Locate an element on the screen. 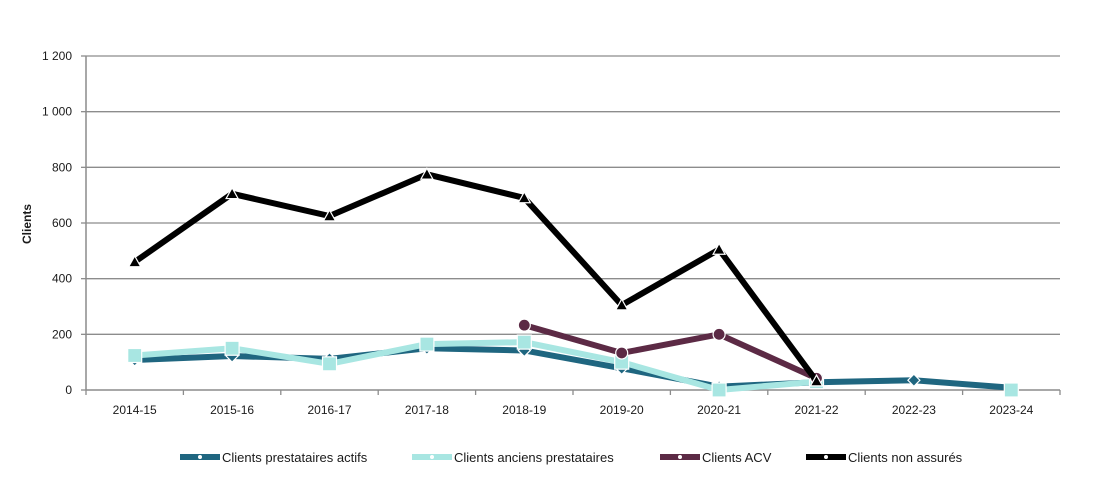 Image resolution: width=1095 pixels, height=492 pixels. x-tick-label: 2021-22 is located at coordinates (816, 410).